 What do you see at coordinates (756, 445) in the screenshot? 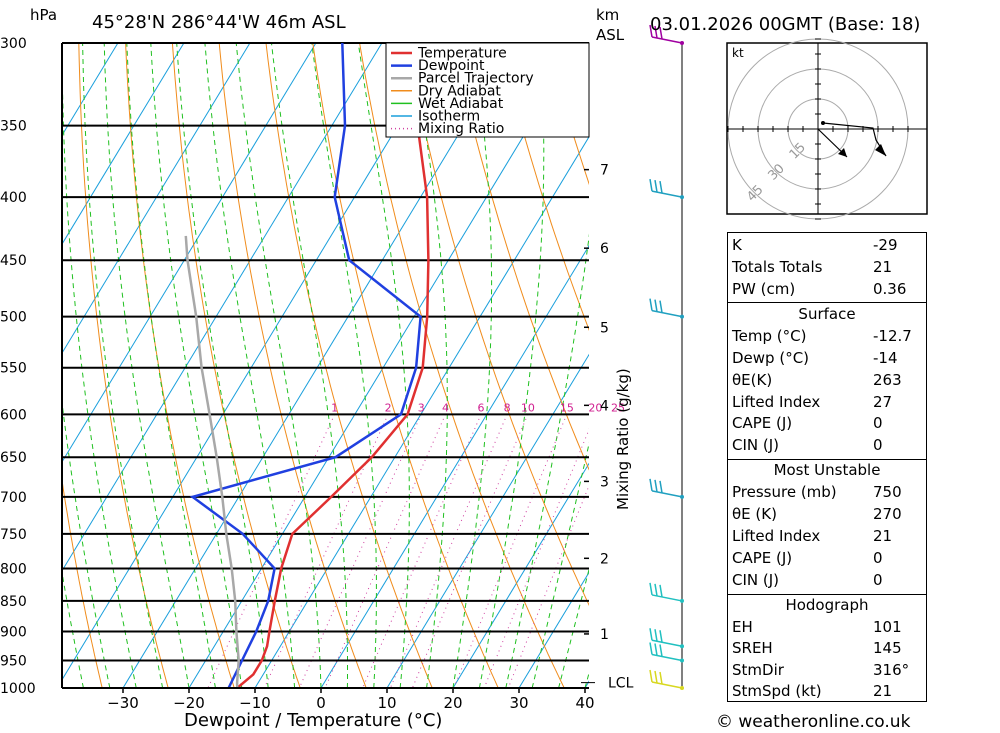
I see `cin-label: CIN (J)` at bounding box center [756, 445].